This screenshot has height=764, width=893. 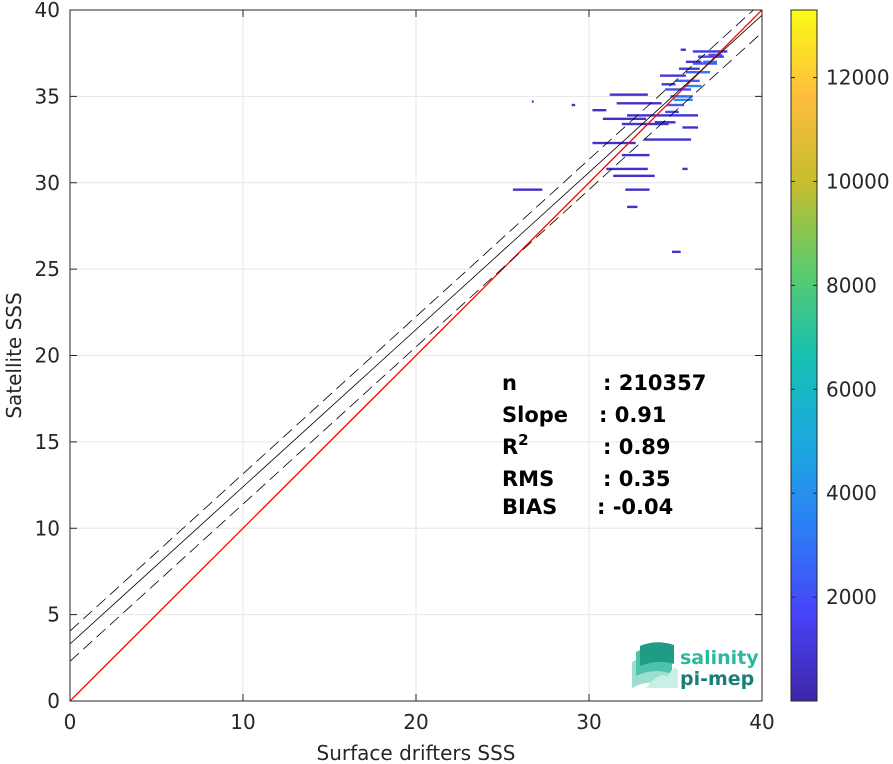 I want to click on stat-value: : 210357, so click(x=654, y=383).